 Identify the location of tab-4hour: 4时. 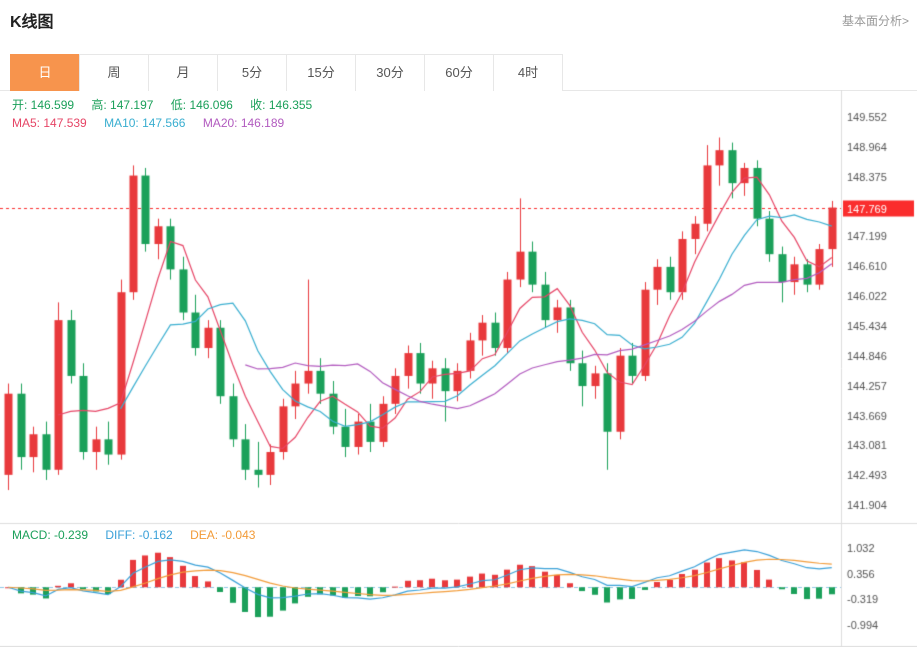
(528, 72).